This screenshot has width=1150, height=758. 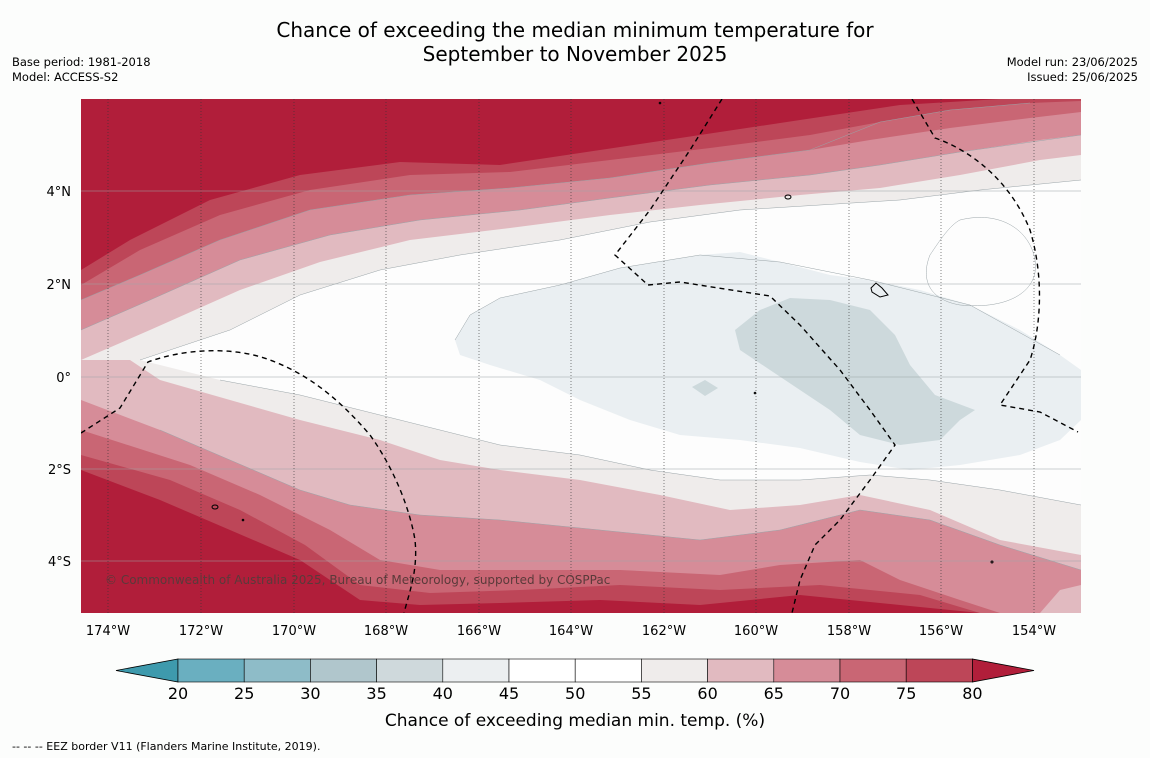 I want to click on lat-label: 4°N, so click(x=59, y=192).